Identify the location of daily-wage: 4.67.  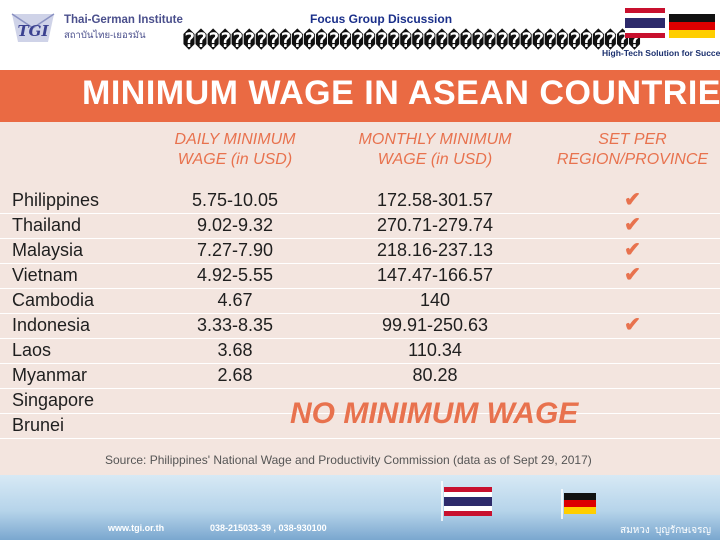
(235, 300).